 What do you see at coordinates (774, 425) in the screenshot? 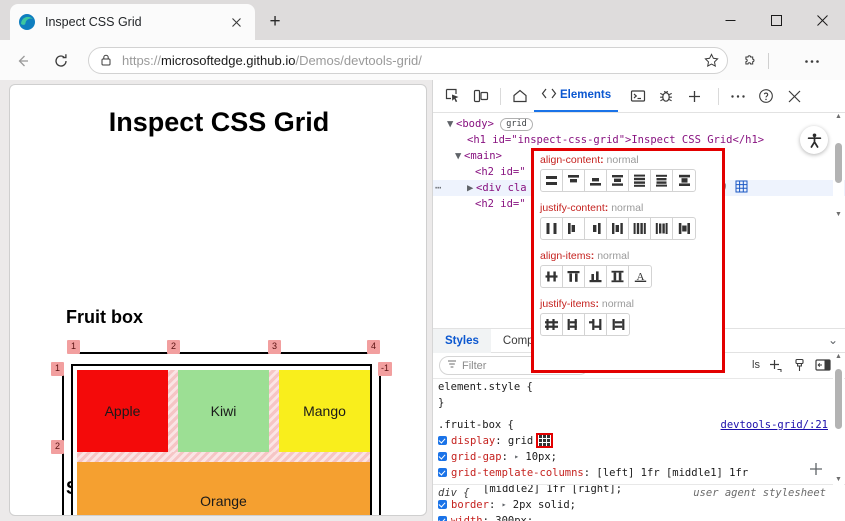
I see `css-source-link: devtools-grid/:21` at bounding box center [774, 425].